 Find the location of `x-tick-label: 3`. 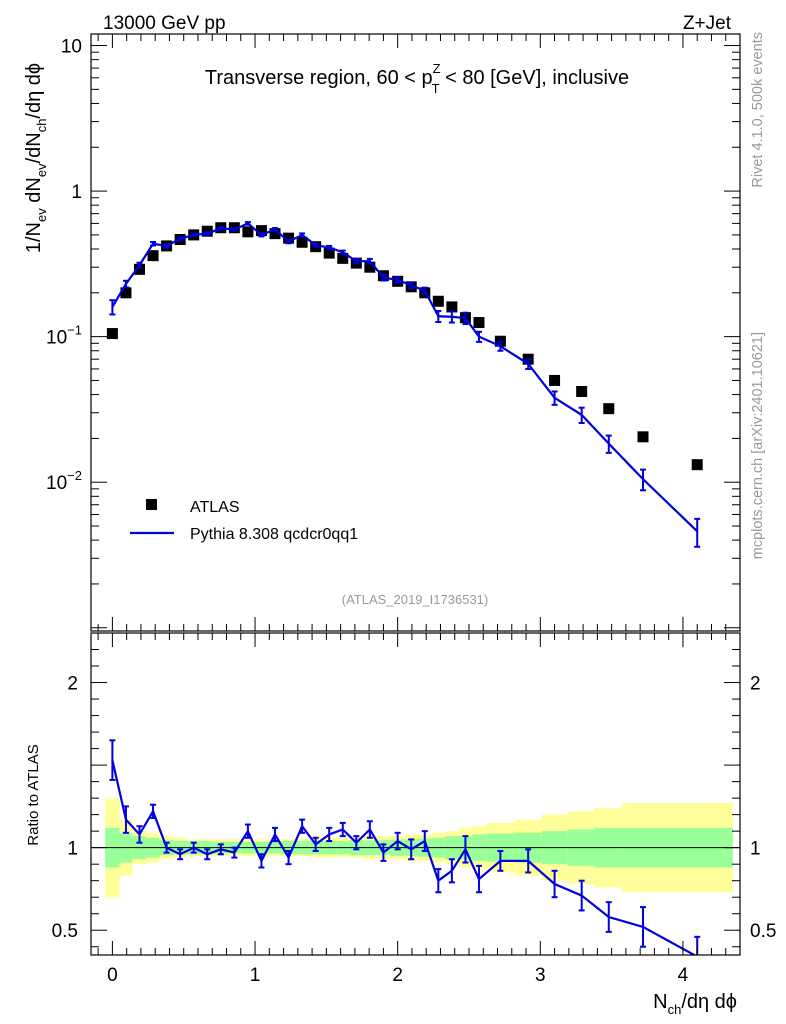

x-tick-label: 3 is located at coordinates (540, 975).